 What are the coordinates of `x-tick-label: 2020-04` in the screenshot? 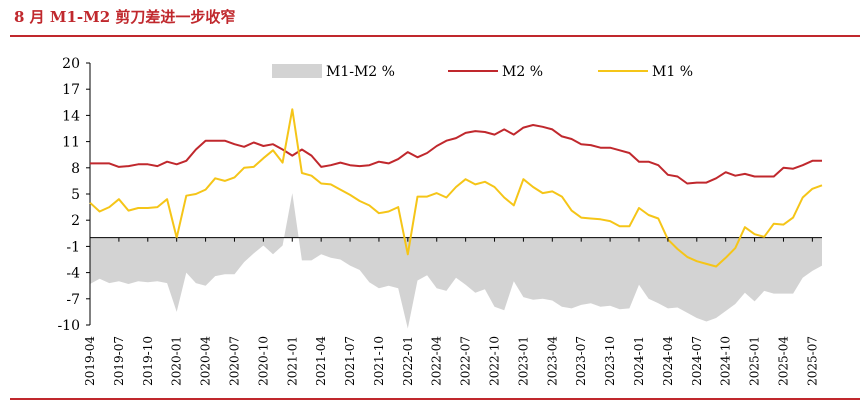 It's located at (206, 361).